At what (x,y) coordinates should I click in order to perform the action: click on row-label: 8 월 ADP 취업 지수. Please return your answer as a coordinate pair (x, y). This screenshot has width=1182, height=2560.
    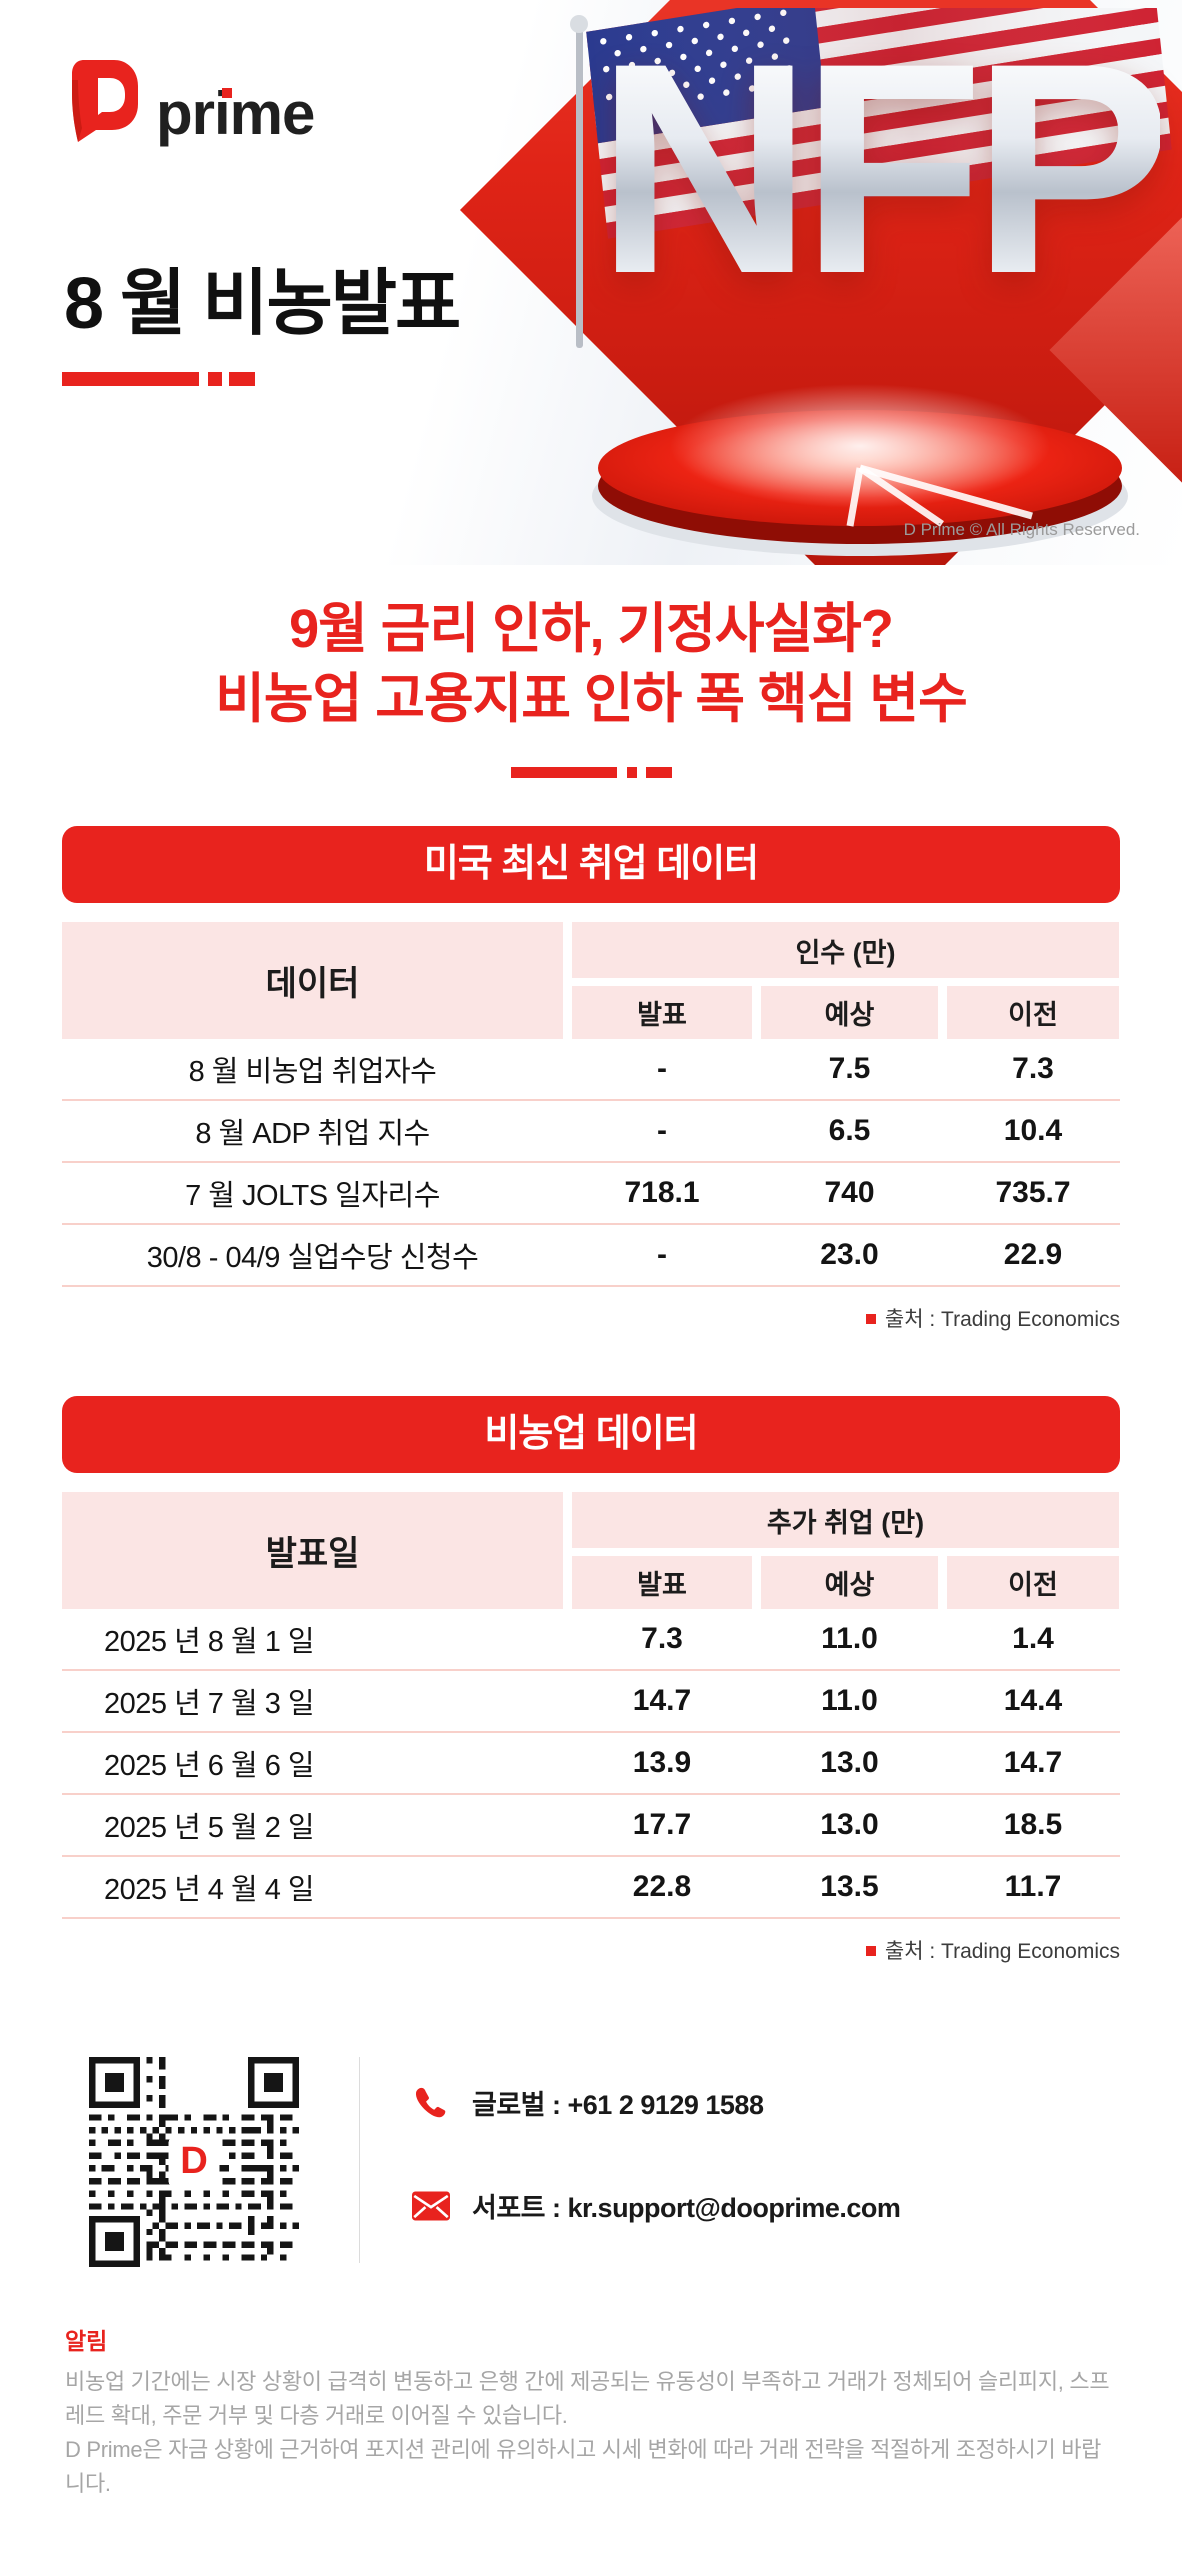
    Looking at the image, I should click on (312, 1134).